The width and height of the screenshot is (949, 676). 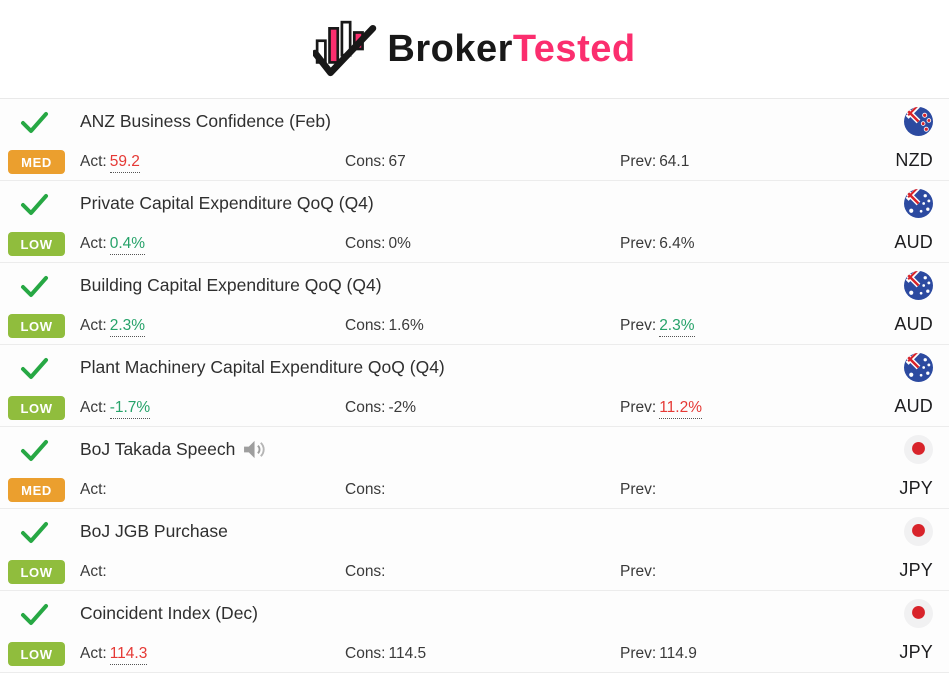 What do you see at coordinates (657, 244) in the screenshot?
I see `previous-field: Prev: 6.4%` at bounding box center [657, 244].